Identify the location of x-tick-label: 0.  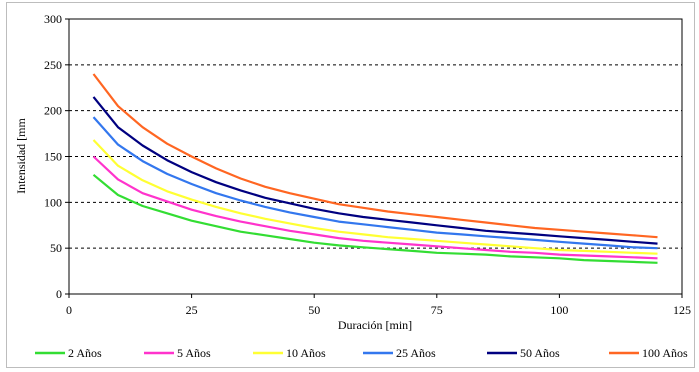
(69, 310).